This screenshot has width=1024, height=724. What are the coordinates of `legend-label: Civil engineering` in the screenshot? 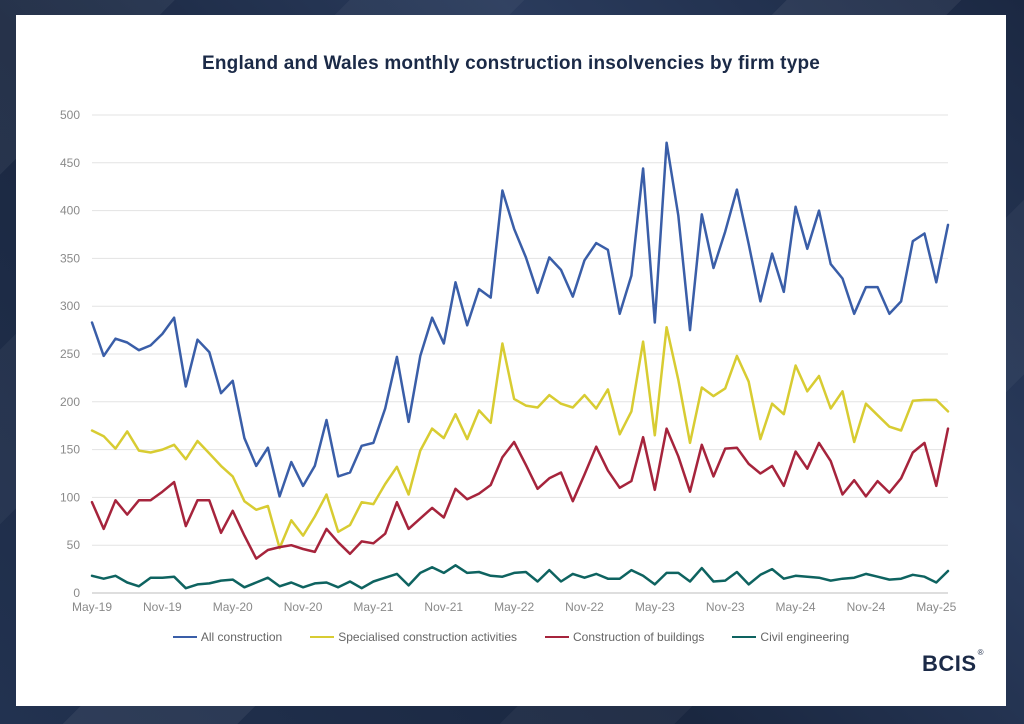 It's located at (805, 637).